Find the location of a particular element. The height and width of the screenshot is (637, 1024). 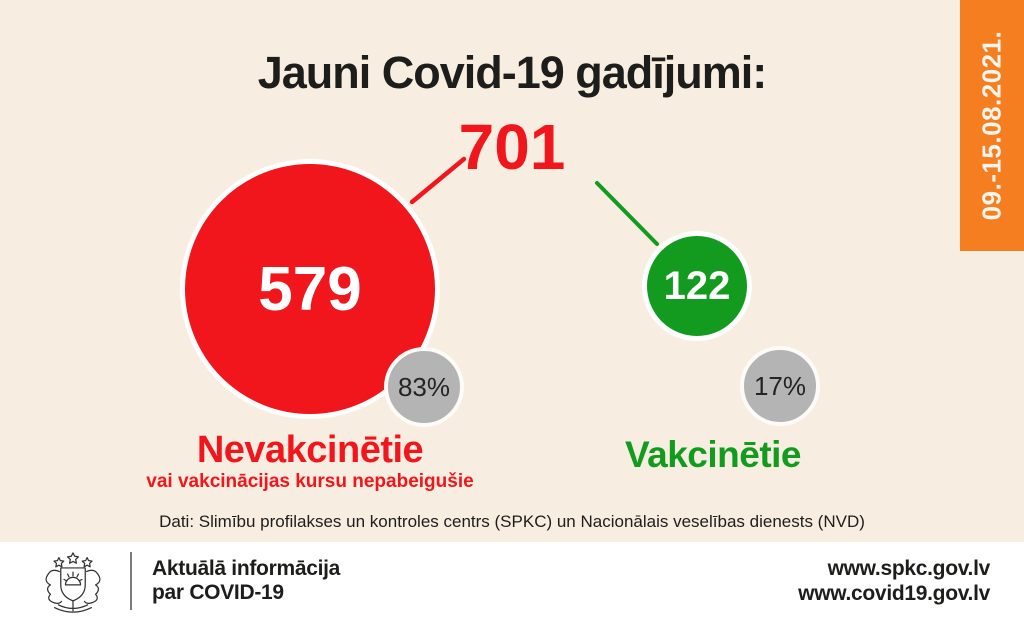

footer-divider is located at coordinates (131, 581).